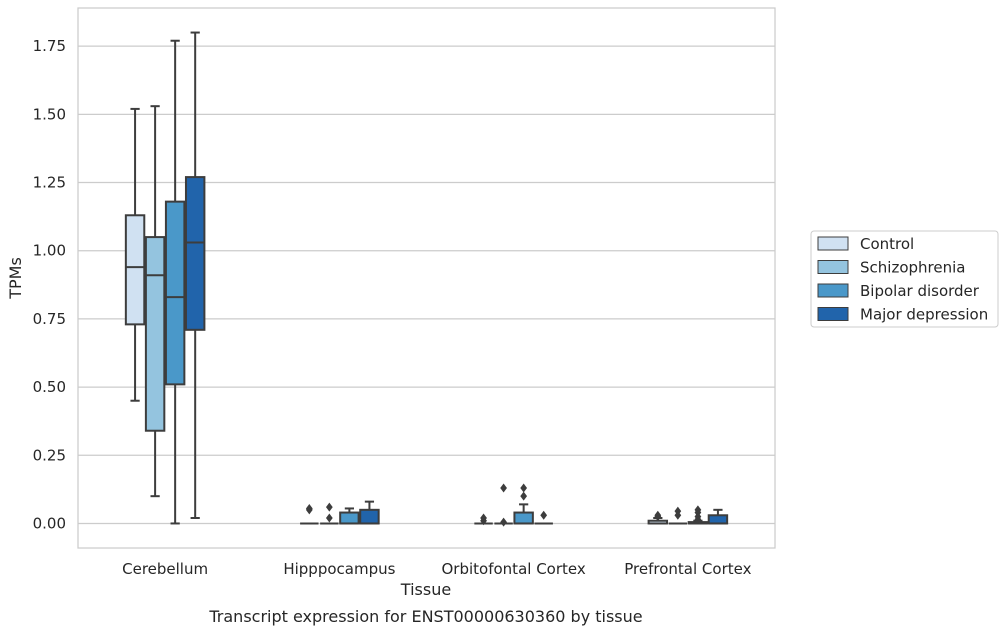  I want to click on legend-label: Control, so click(887, 244).